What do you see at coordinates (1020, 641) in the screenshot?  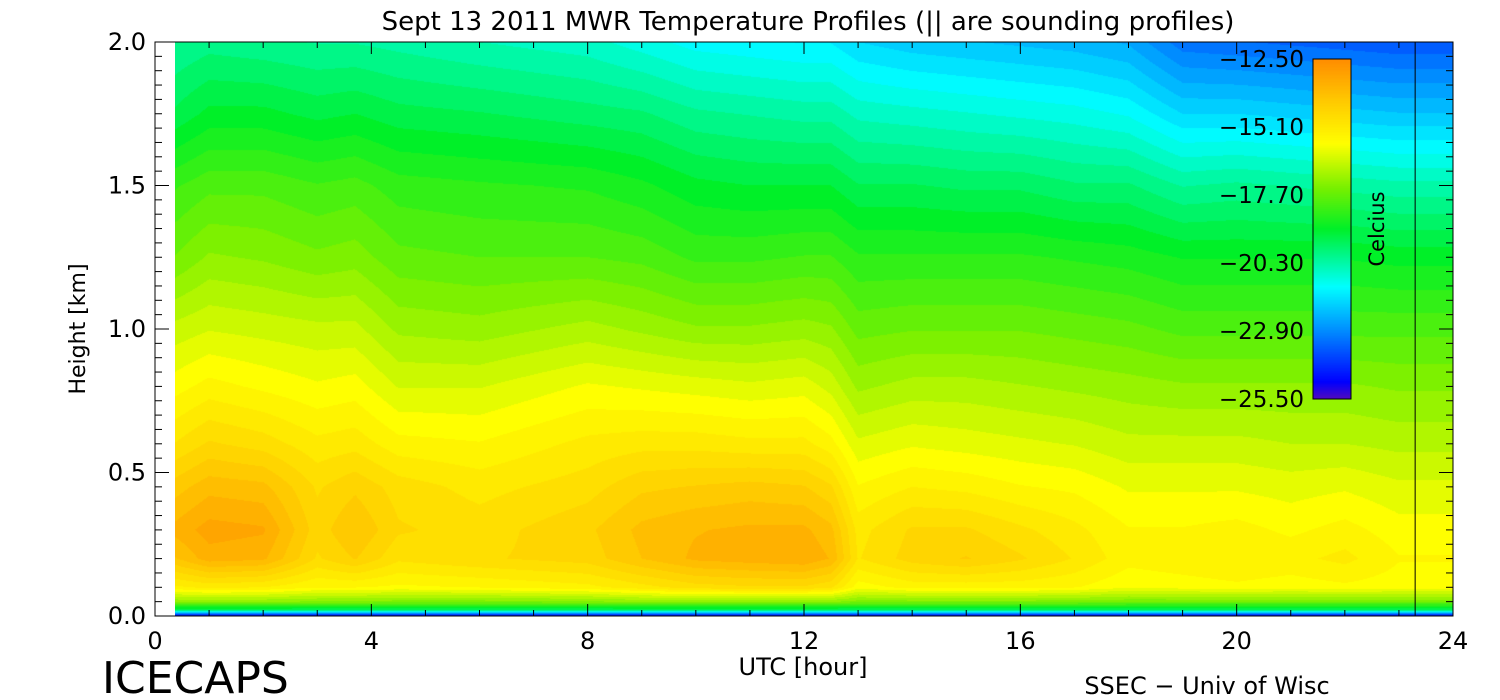 I see `x-tick-label-4: 16` at bounding box center [1020, 641].